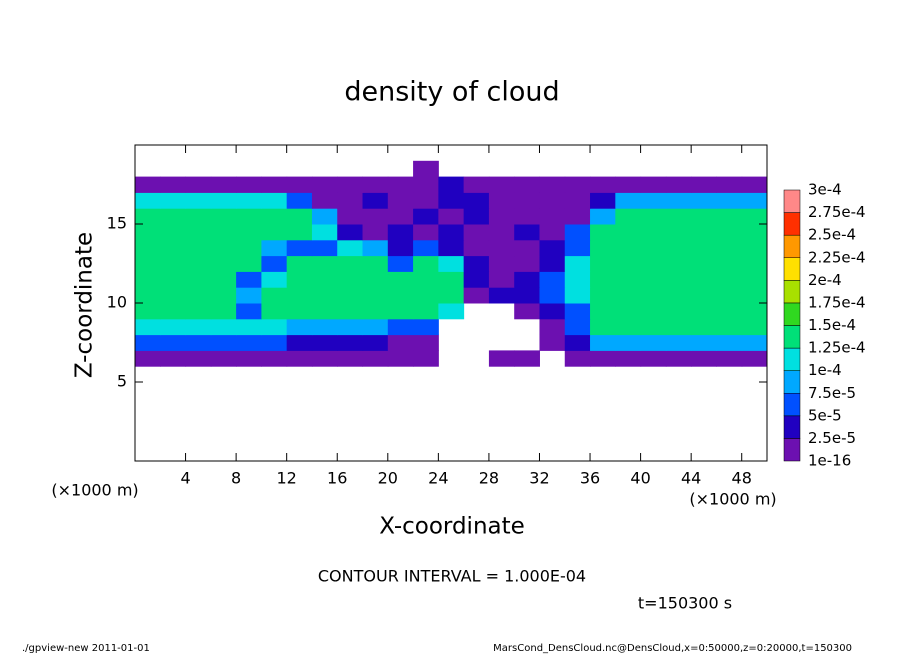 Image resolution: width=904 pixels, height=654 pixels. Describe the element at coordinates (438, 478) in the screenshot. I see `x-tick-label: 24` at that location.